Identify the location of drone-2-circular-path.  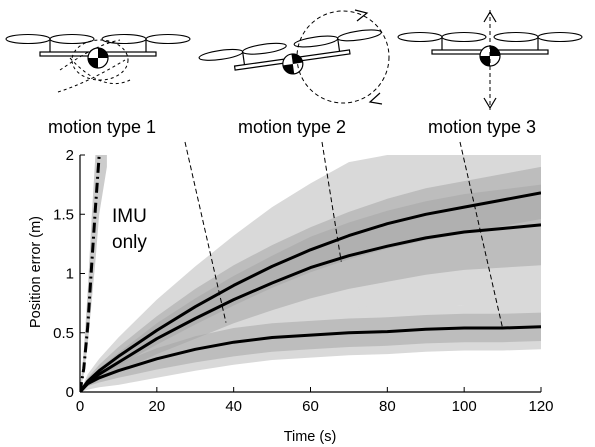
(343, 57).